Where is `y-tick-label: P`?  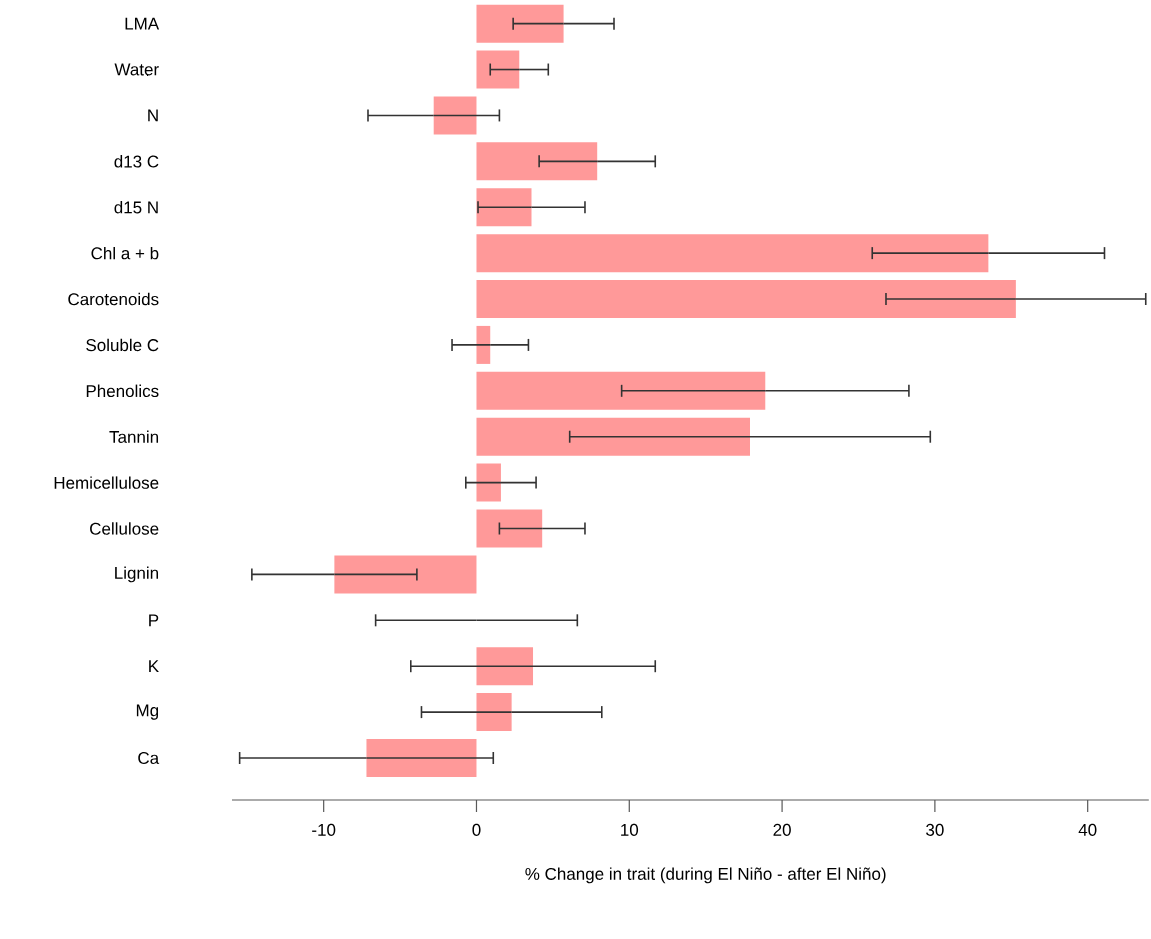 y-tick-label: P is located at coordinates (154, 620).